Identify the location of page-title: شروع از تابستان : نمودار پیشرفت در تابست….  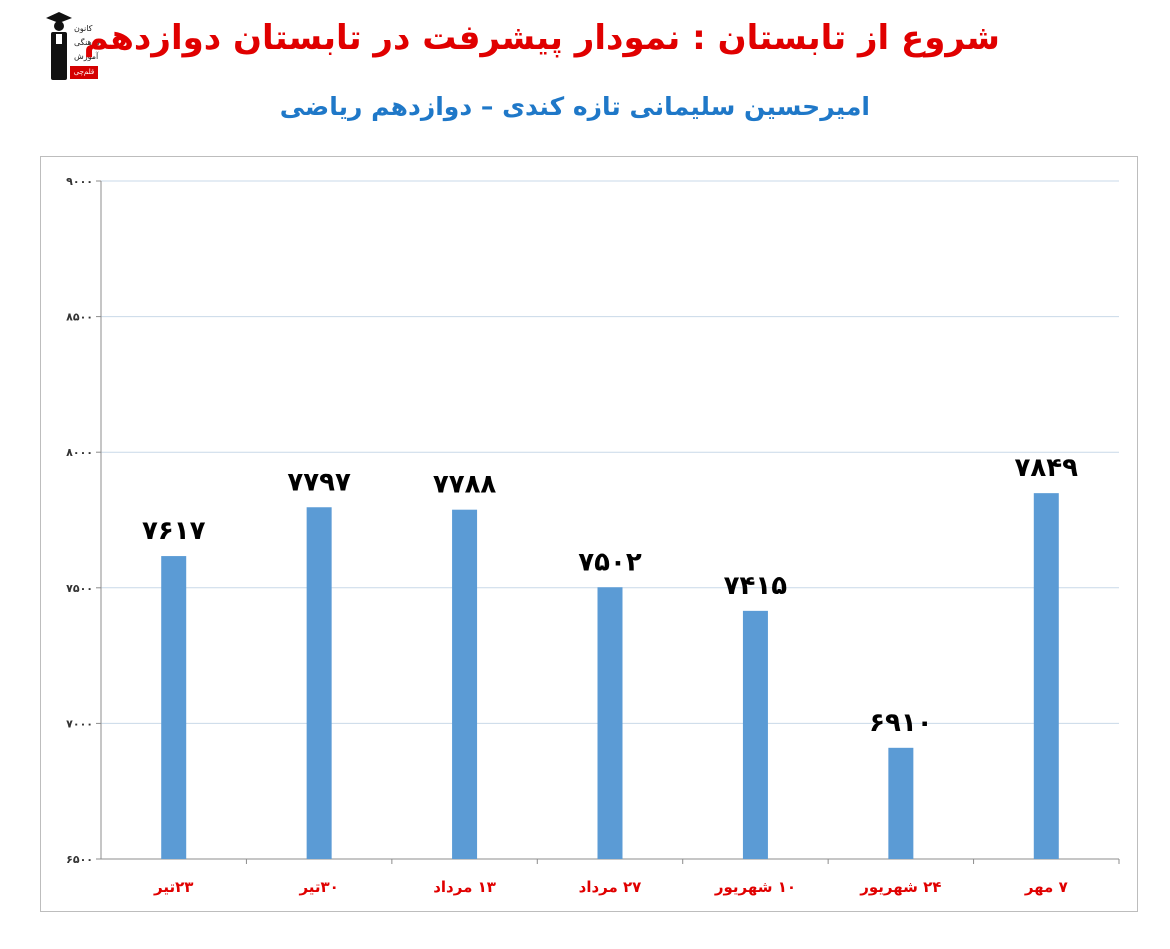
(541, 38).